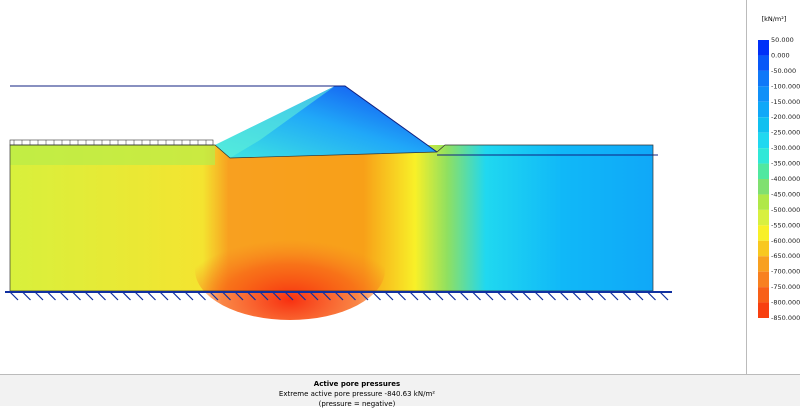  I want to click on legend-label: -550.000, so click(785, 225).